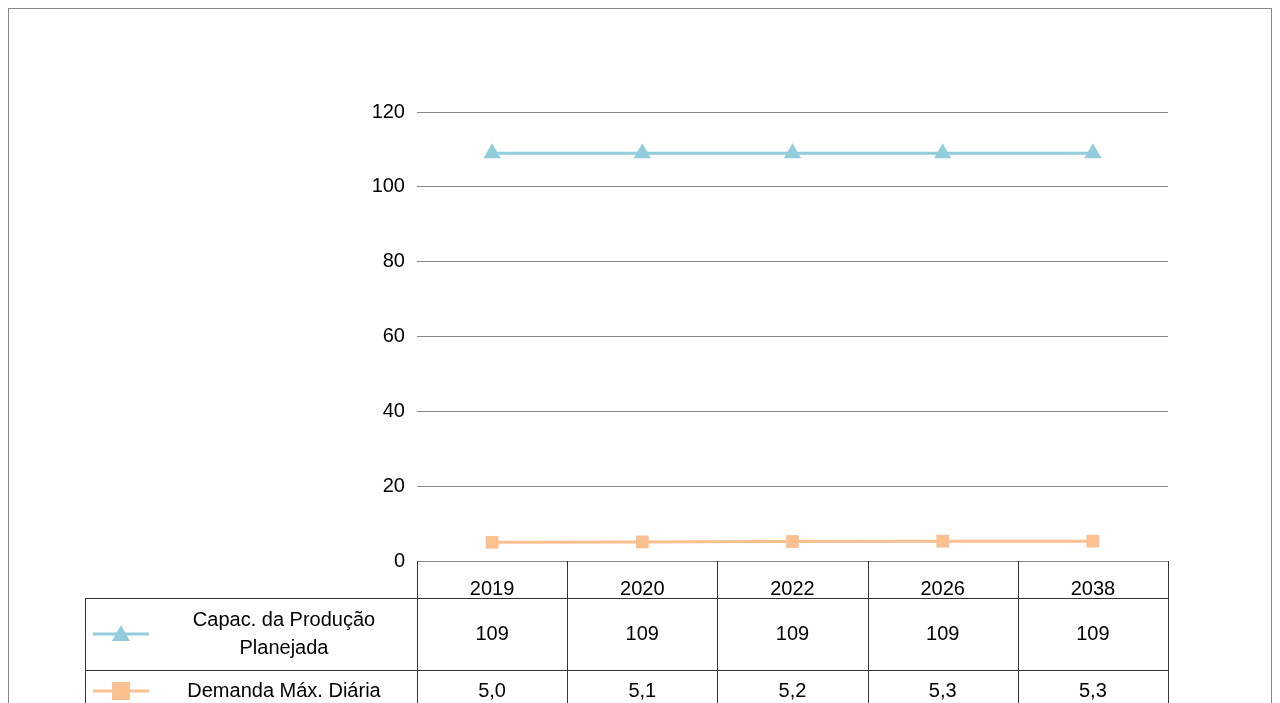 The width and height of the screenshot is (1280, 703). What do you see at coordinates (492, 689) in the screenshot?
I see `data-label: 5,0` at bounding box center [492, 689].